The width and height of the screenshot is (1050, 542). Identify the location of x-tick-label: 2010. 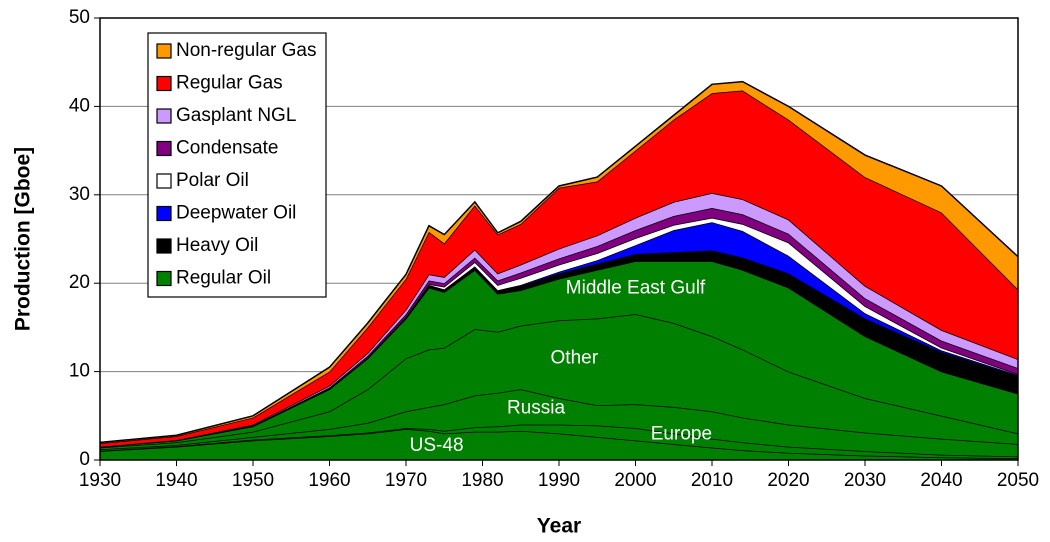
(712, 480).